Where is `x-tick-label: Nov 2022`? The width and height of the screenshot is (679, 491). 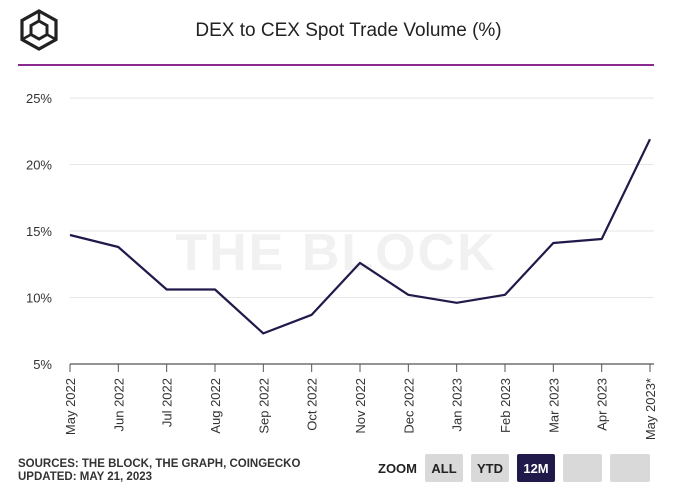
x-tick-label: Nov 2022 is located at coordinates (360, 406).